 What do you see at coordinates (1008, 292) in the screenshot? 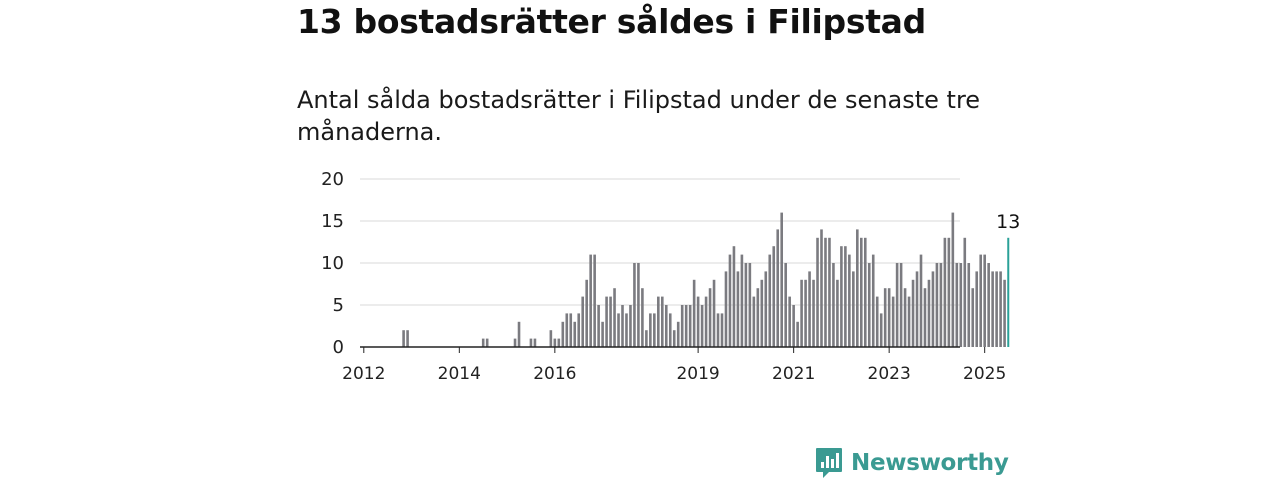
I see `bar-highlight` at bounding box center [1008, 292].